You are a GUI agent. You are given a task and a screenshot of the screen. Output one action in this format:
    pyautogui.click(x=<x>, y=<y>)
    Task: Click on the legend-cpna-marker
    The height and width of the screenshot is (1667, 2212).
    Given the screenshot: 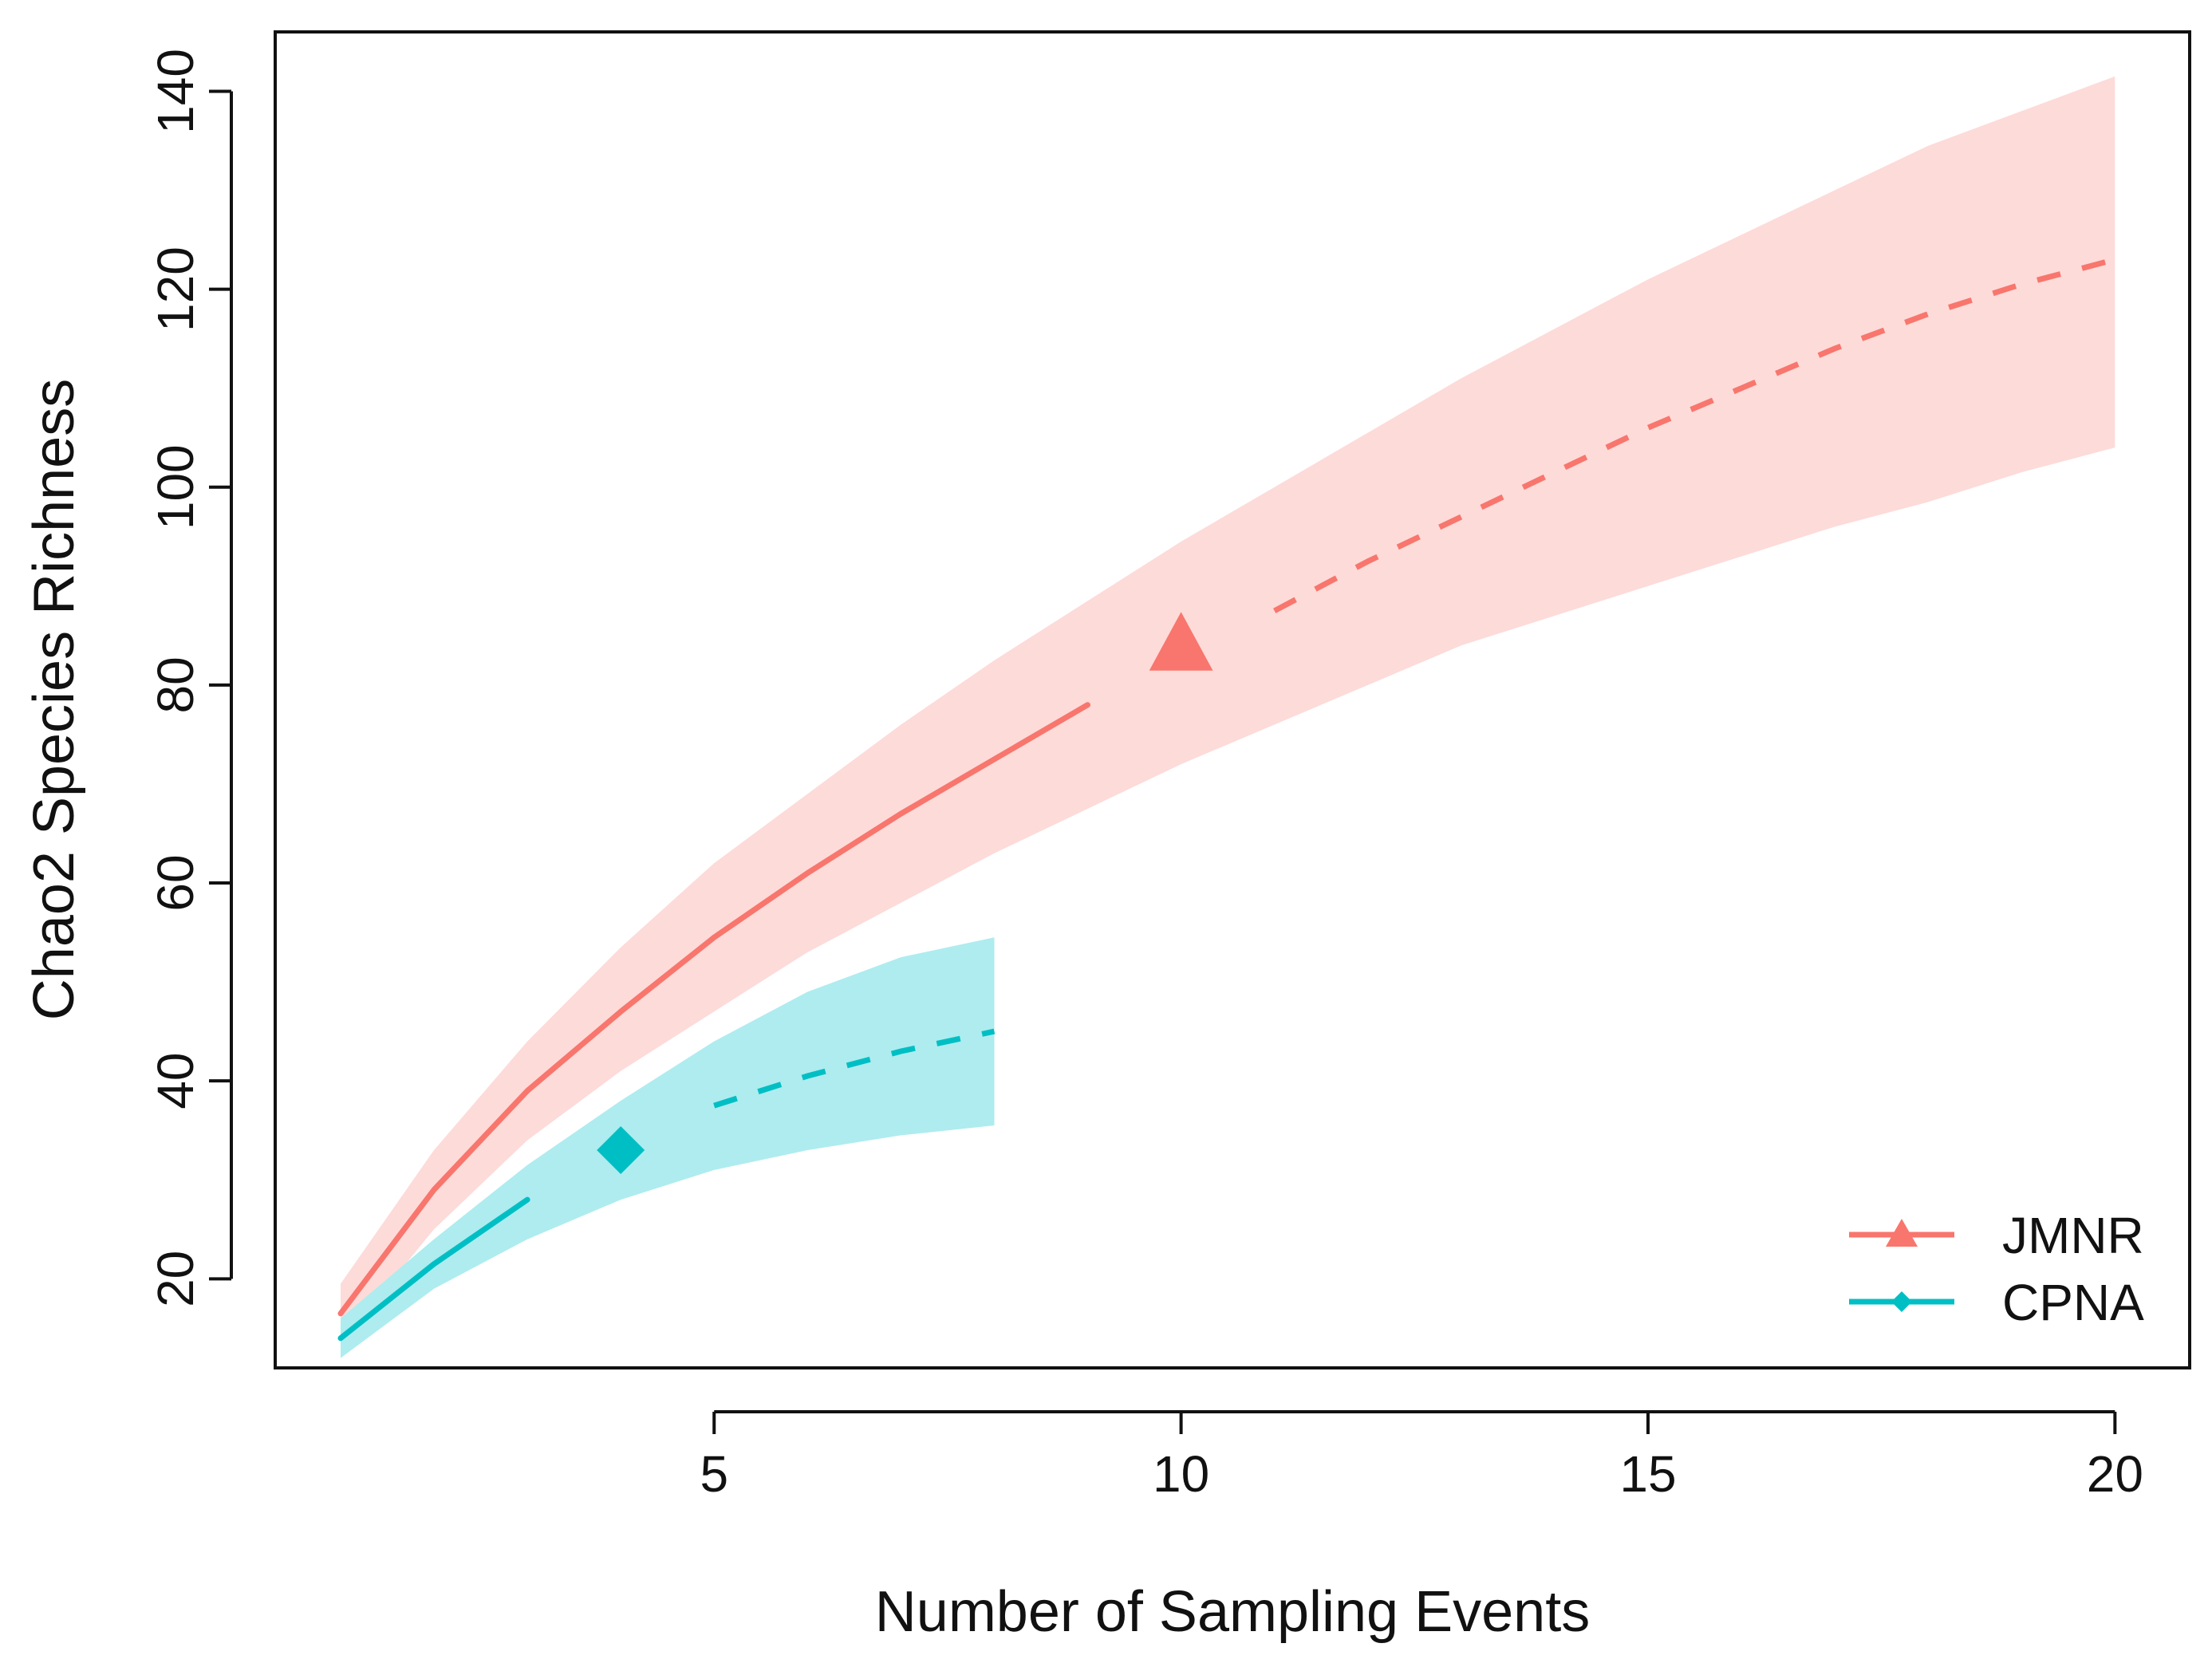 What is the action you would take?
    pyautogui.click(x=1902, y=1301)
    